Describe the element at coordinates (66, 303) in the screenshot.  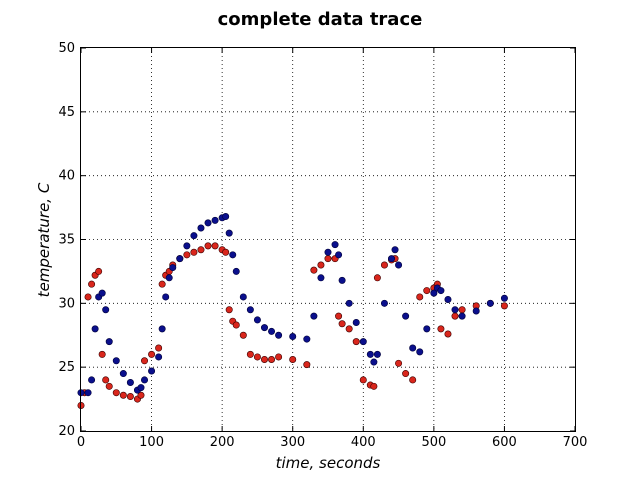
I see `y-tick-label: 30` at that location.